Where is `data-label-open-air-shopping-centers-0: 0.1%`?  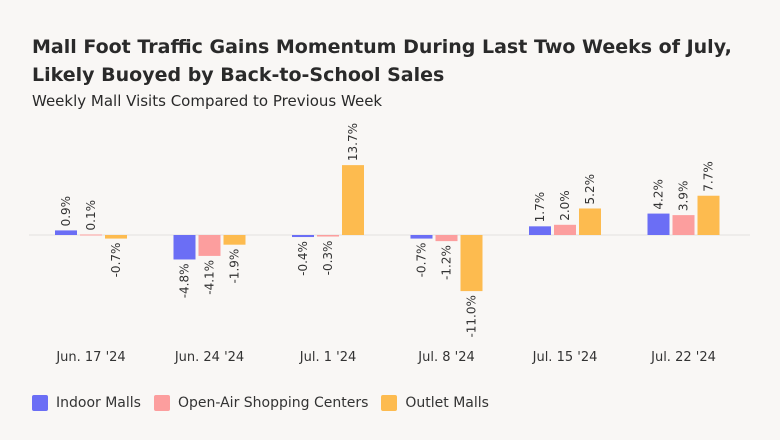
data-label-open-air-shopping-centers-0: 0.1% is located at coordinates (91, 215).